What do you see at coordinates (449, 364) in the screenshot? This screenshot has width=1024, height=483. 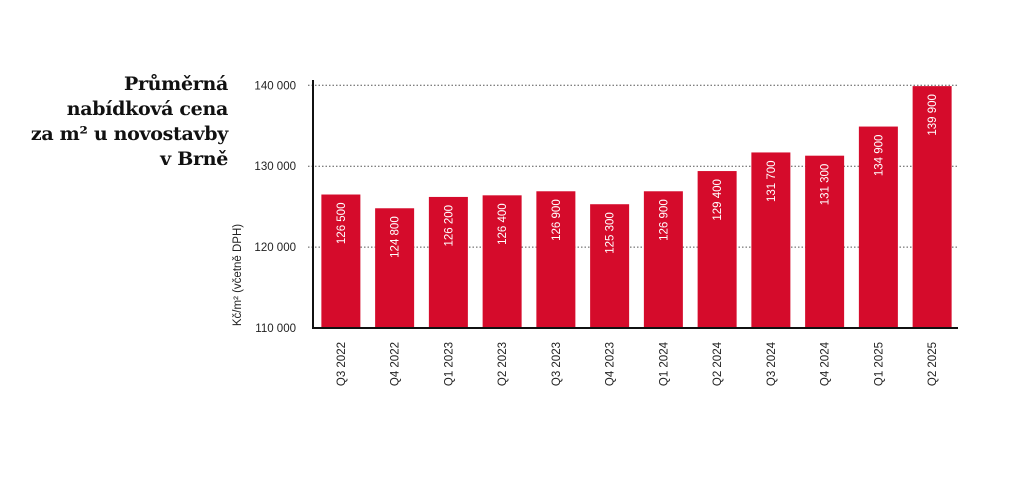 I see `x-tick-label: Q1 2023` at bounding box center [449, 364].